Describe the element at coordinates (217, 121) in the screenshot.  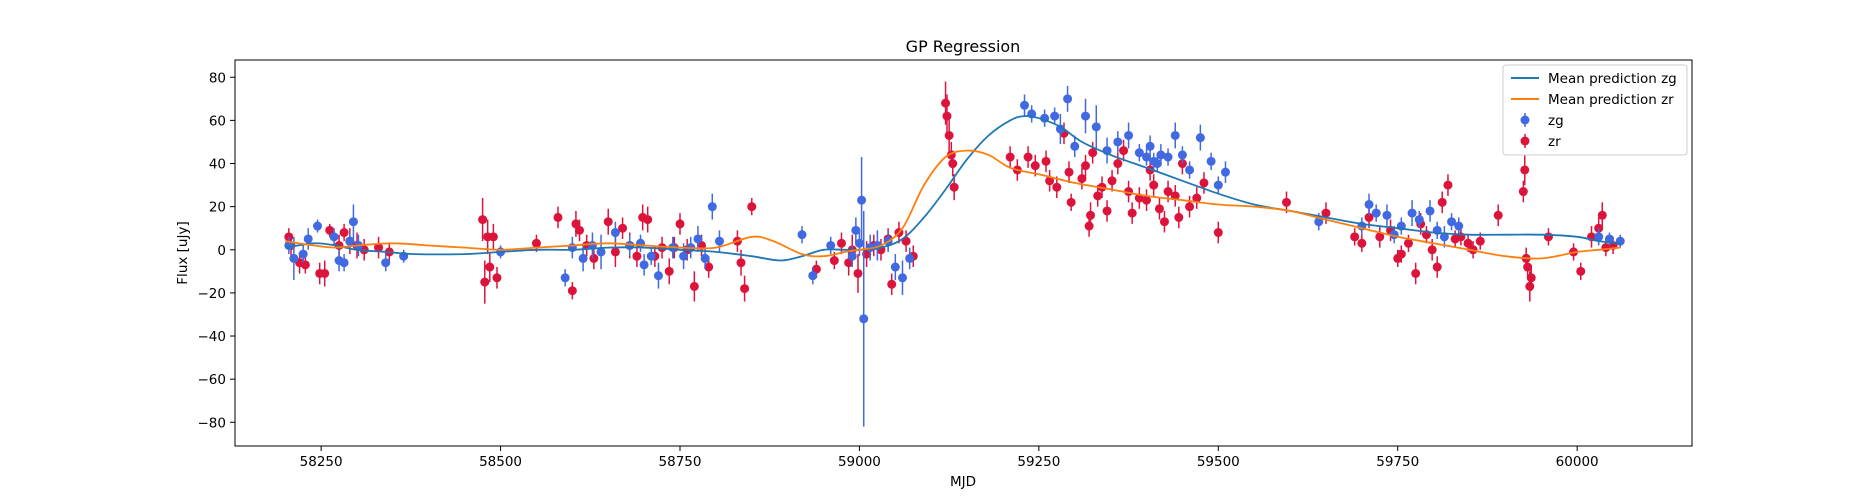
I see `y-tick-label: 60` at that location.